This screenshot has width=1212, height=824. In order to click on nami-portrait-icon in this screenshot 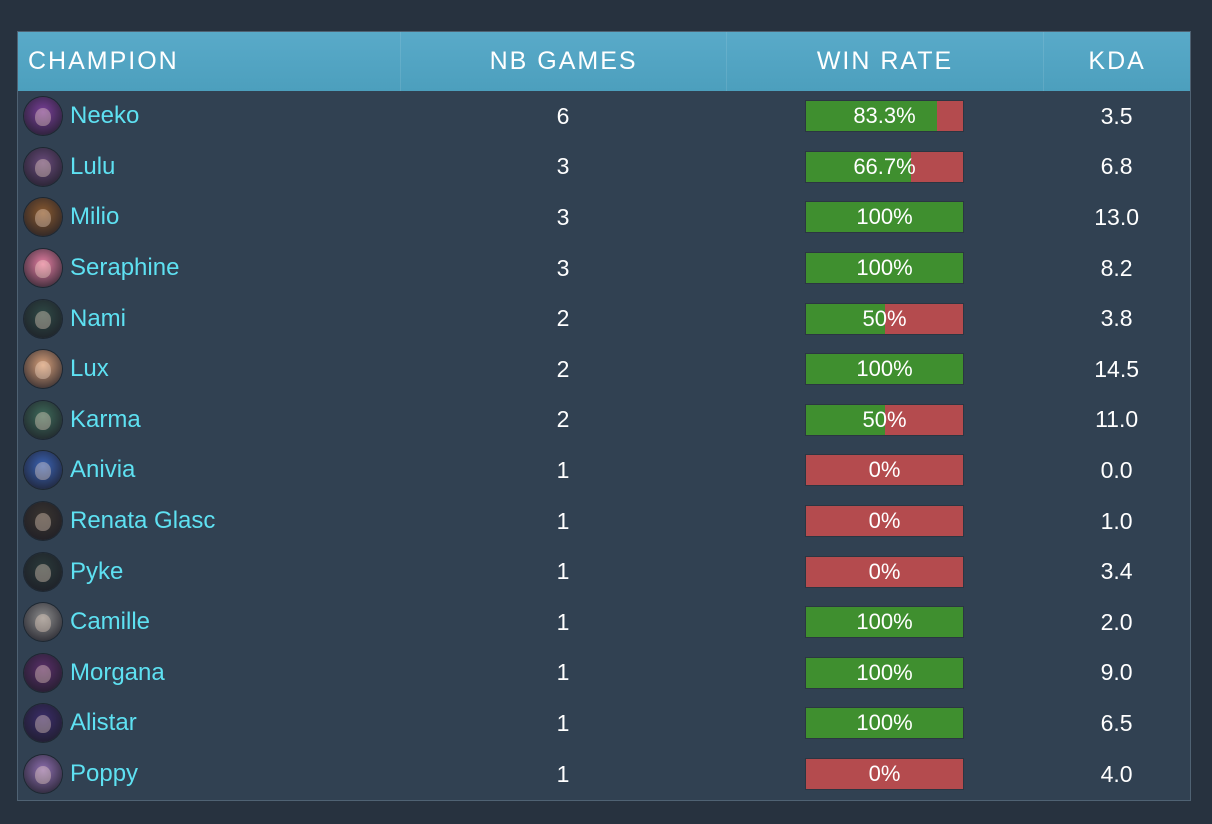, I will do `click(43, 318)`.